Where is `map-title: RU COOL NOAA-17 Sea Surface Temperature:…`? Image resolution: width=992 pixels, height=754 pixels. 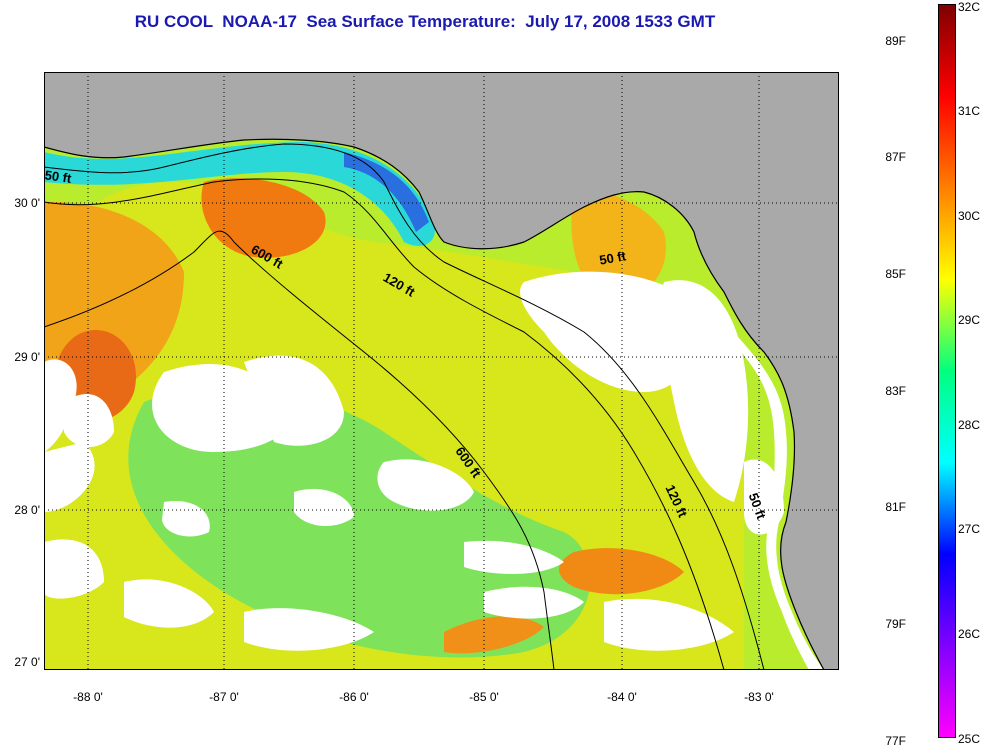 map-title: RU COOL NOAA-17 Sea Surface Temperature:… is located at coordinates (425, 21).